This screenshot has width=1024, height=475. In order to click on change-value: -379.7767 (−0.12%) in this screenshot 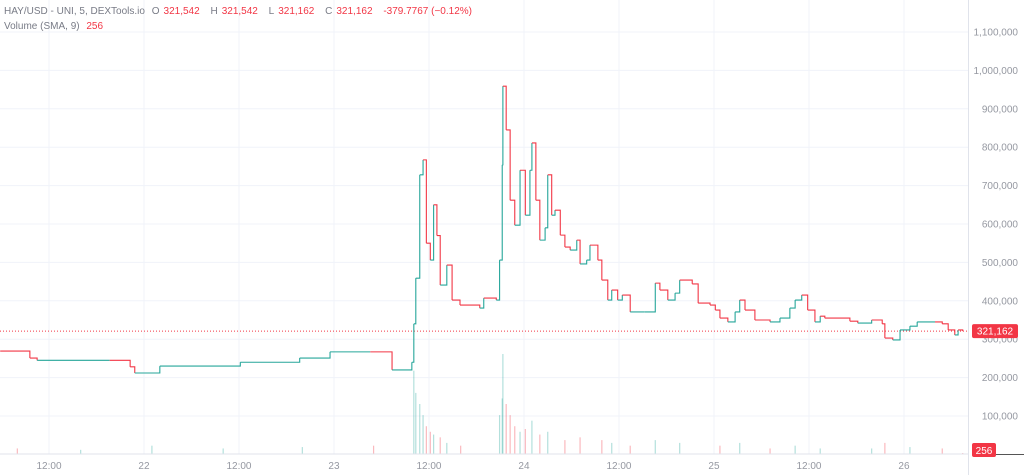, I will do `click(427, 11)`.